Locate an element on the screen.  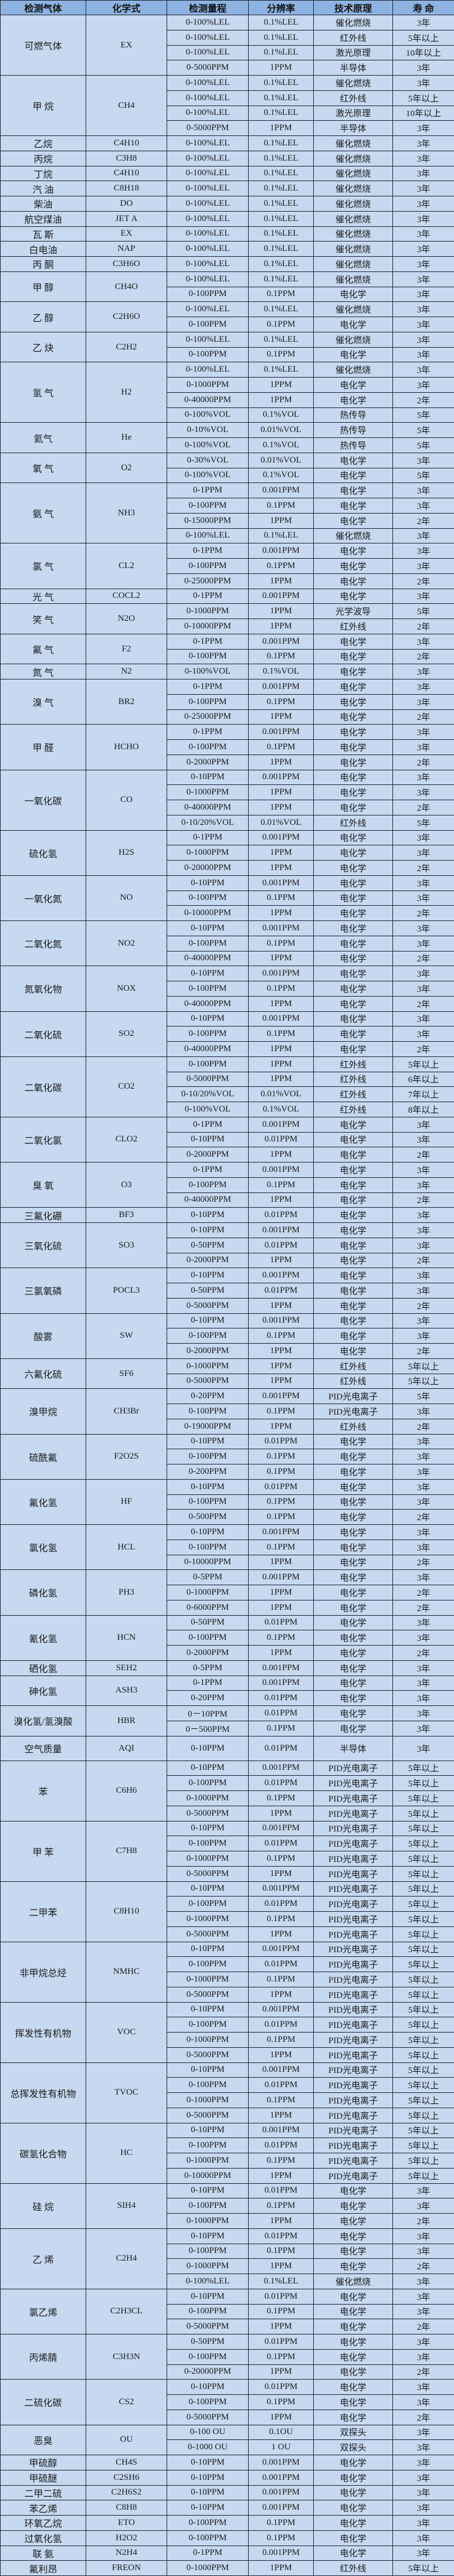
formula-cell: N2O is located at coordinates (126, 619).